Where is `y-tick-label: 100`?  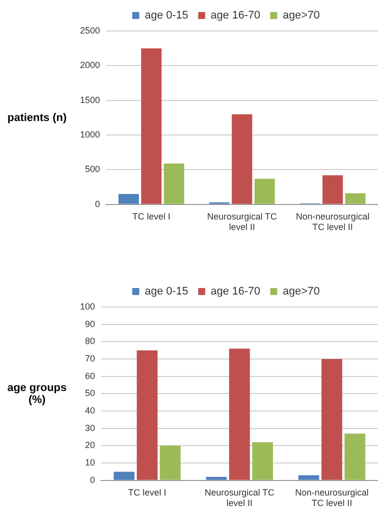
y-tick-label: 100 is located at coordinates (88, 306).